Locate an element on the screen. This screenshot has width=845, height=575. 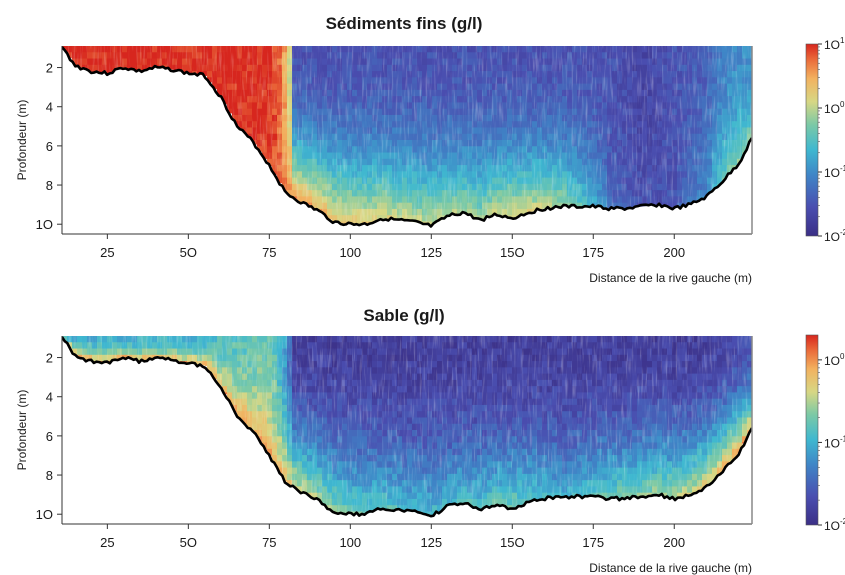
colorbar-tick-label: 1O1 is located at coordinates (834, 44).